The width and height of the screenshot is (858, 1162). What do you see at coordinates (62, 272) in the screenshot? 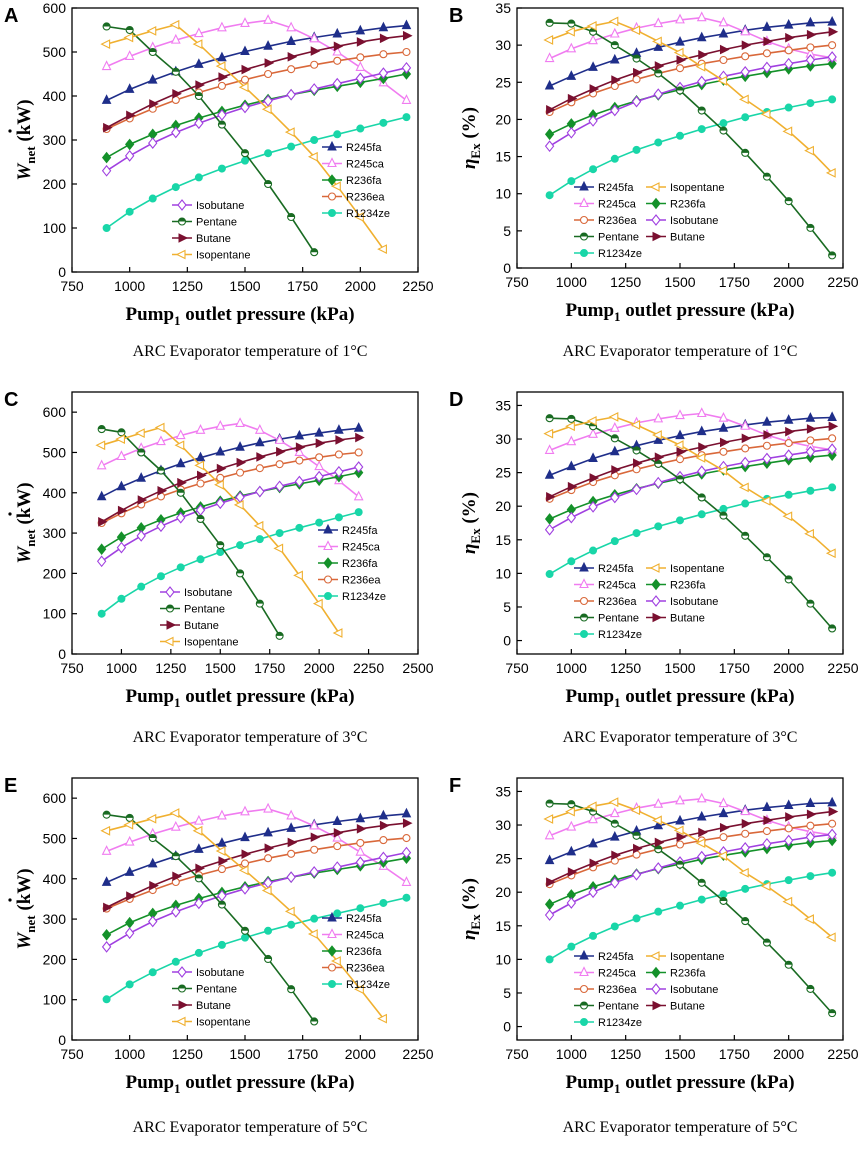
I see `y-tick-label: 0` at bounding box center [62, 272].